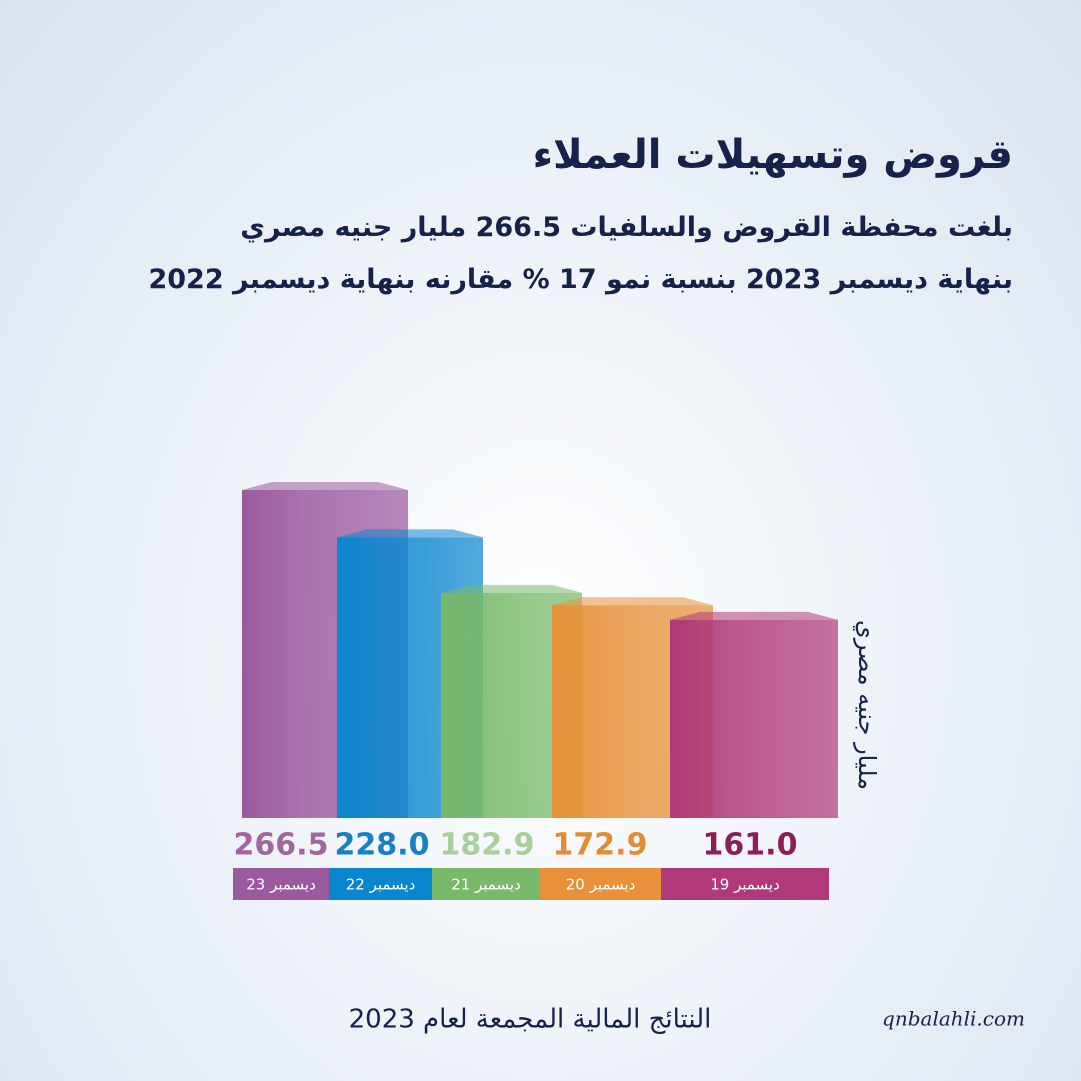 Image resolution: width=1081 pixels, height=1081 pixels. What do you see at coordinates (487, 845) in the screenshot?
I see `value-label: 182.9` at bounding box center [487, 845].